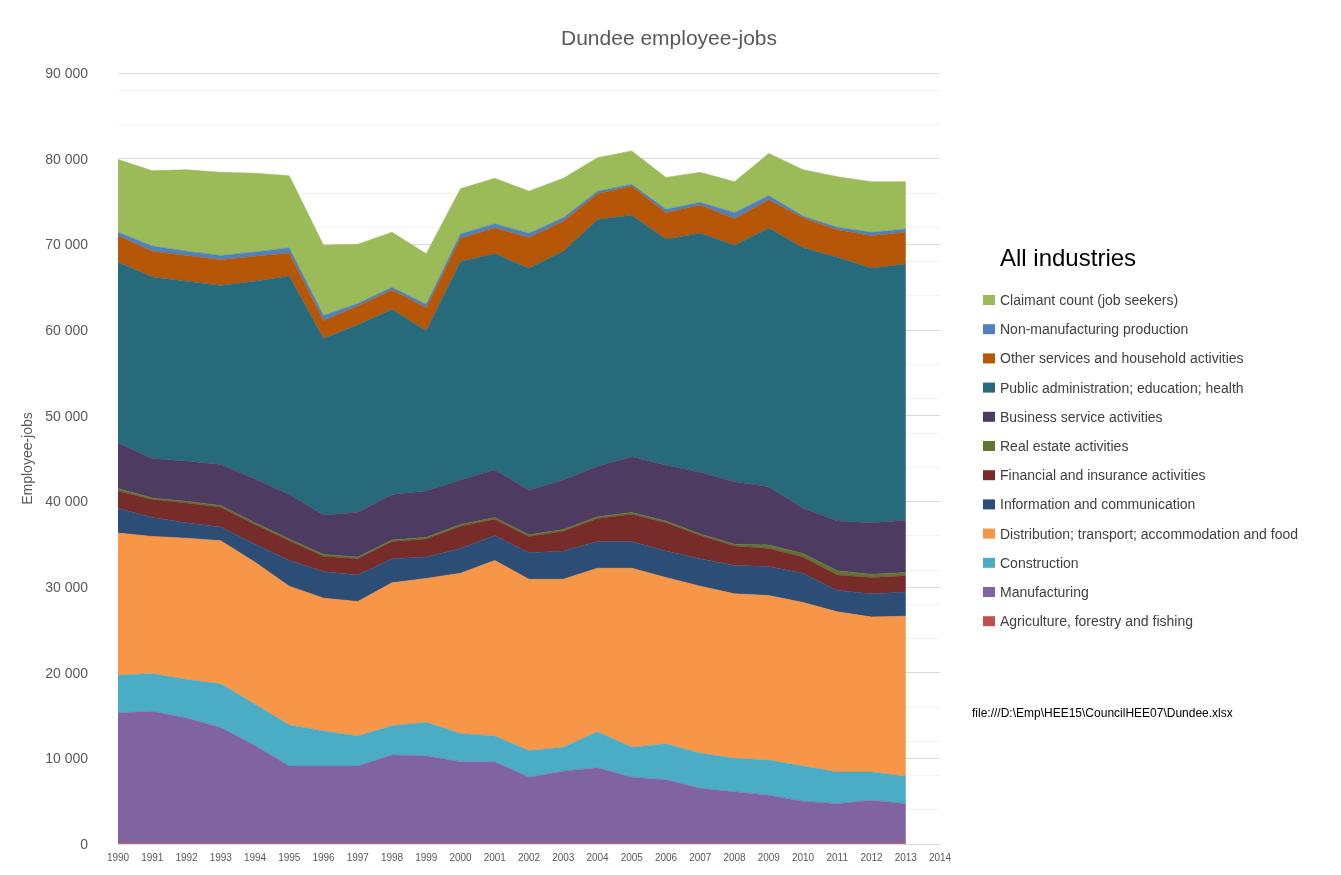 This screenshot has width=1341, height=875. Describe the element at coordinates (769, 857) in the screenshot. I see `x-tick-label: 2009` at that location.